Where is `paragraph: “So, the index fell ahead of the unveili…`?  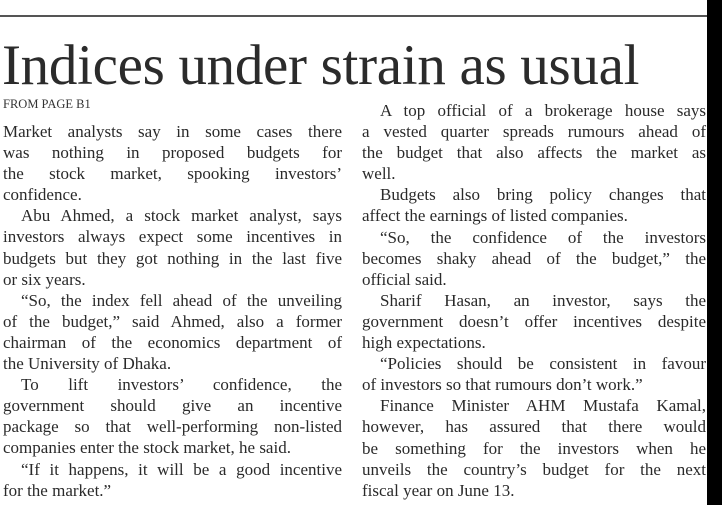
paragraph: “So, the index fell ahead of the unveili… is located at coordinates (172, 332).